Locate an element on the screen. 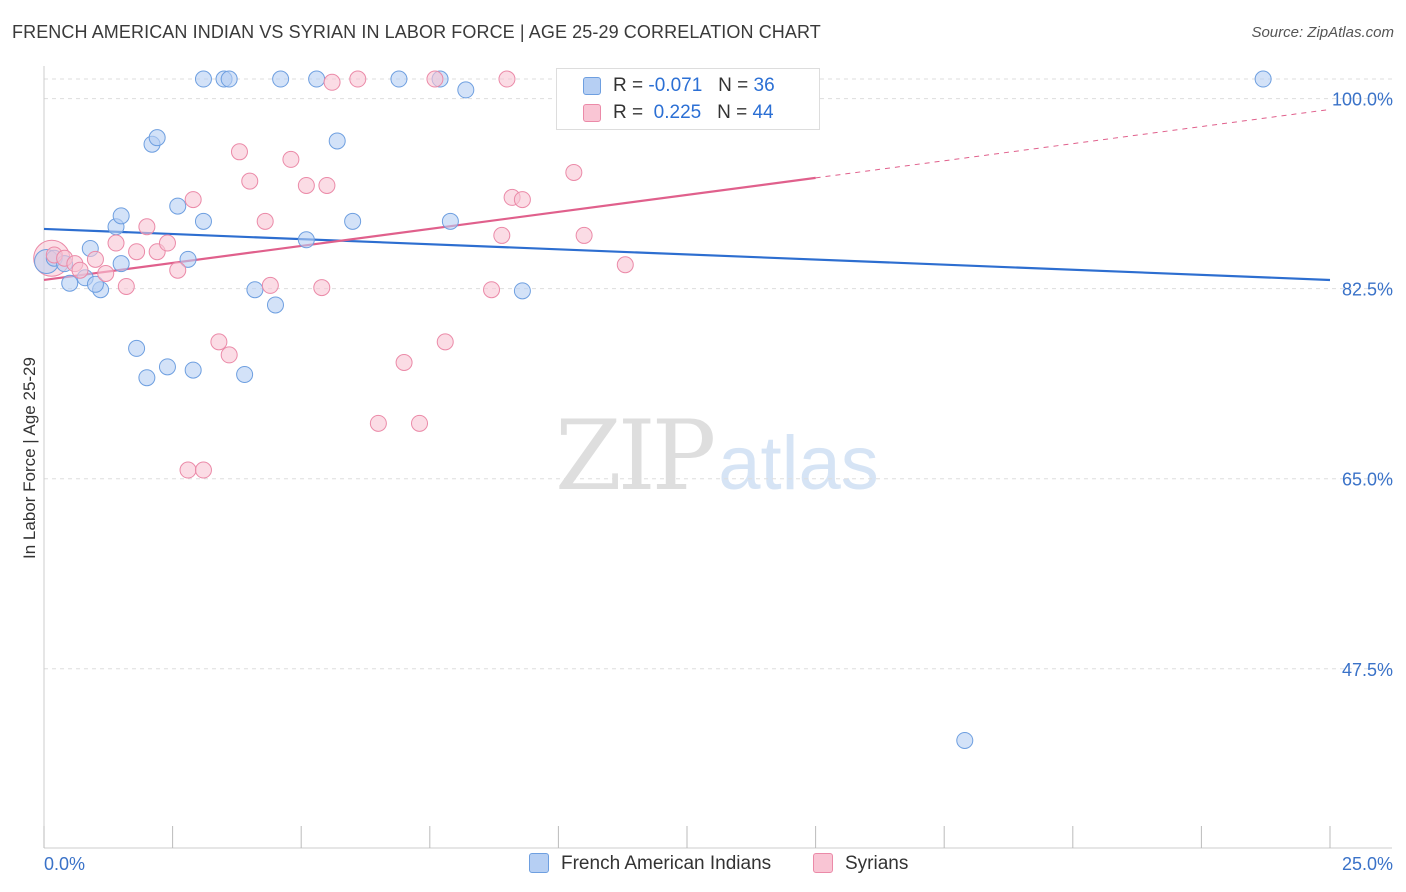  zipatlas-watermark: ZIPatlas is located at coordinates (717, 456).